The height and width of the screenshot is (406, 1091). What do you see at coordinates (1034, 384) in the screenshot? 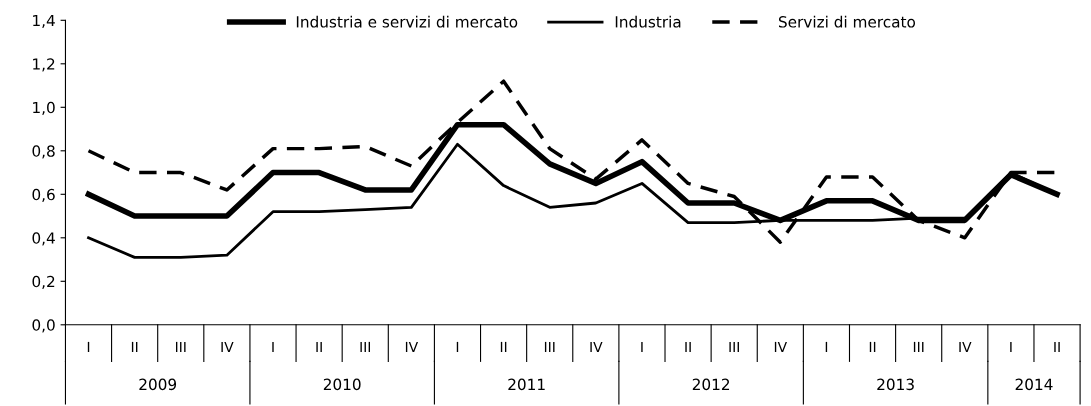
I see `text: 2014` at bounding box center [1034, 384].